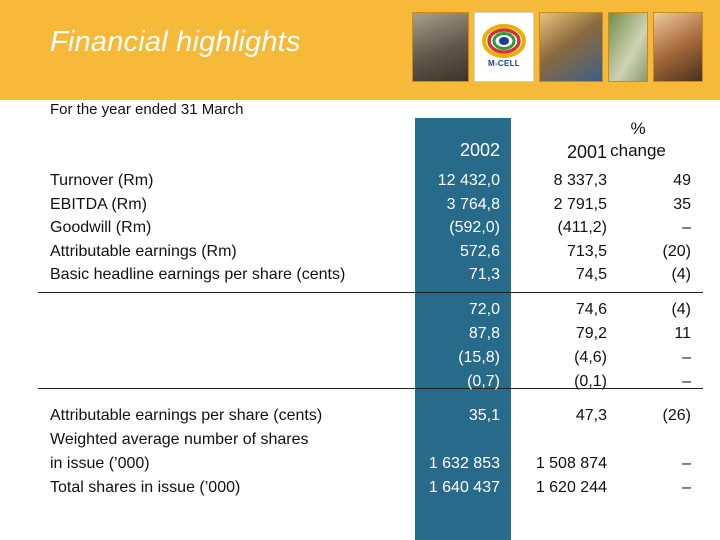 This screenshot has width=720, height=540. I want to click on photo-landscape, so click(628, 47).